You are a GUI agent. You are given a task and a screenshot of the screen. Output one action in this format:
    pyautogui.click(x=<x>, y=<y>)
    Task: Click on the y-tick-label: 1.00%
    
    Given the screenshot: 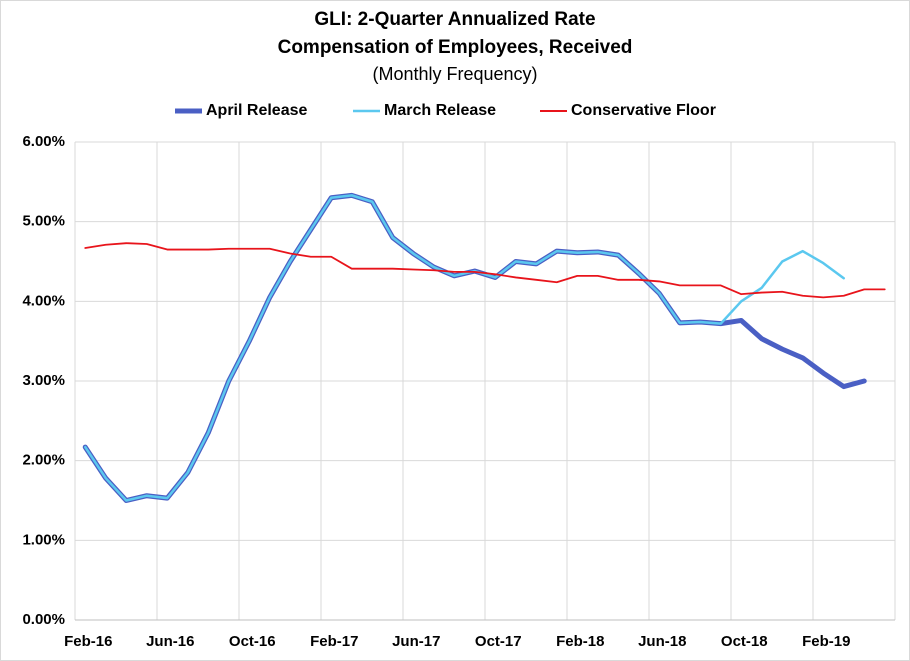 What is the action you would take?
    pyautogui.click(x=43, y=539)
    